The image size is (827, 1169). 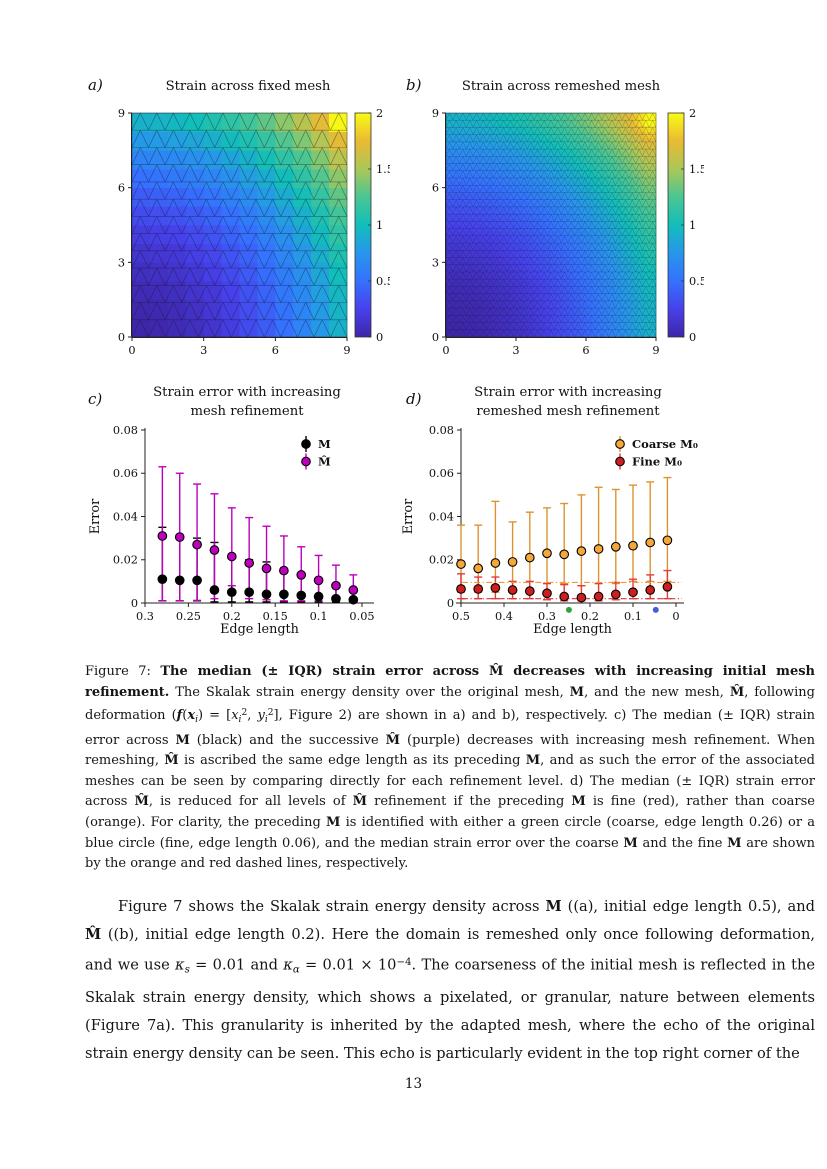 I want to click on whiskers-M̂, so click(x=258, y=534).